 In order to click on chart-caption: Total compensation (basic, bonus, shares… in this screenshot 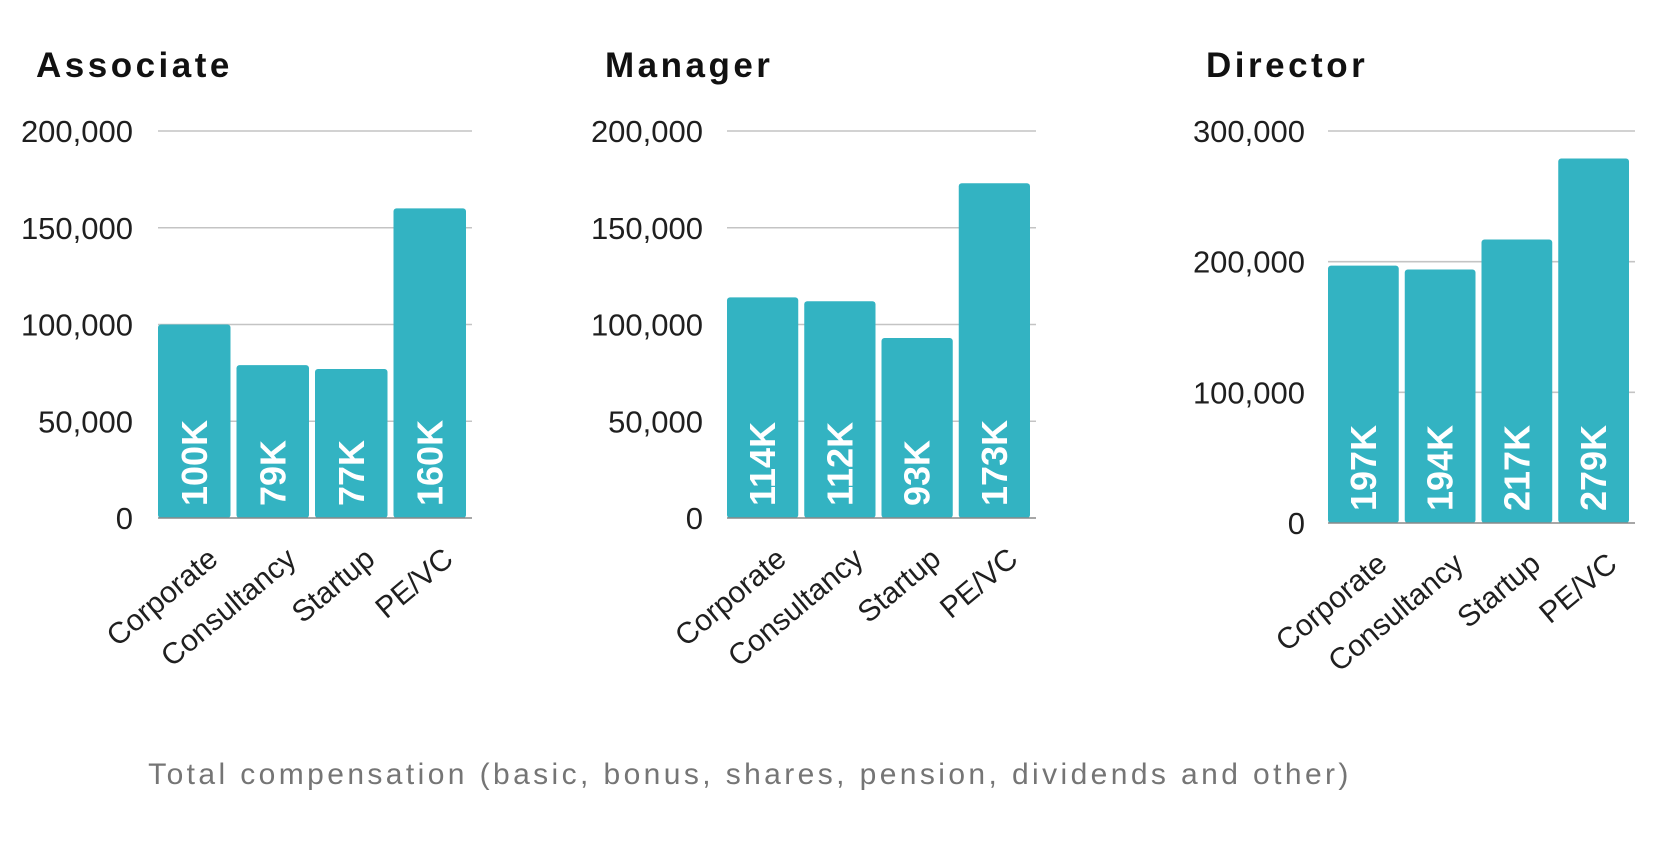, I will do `click(750, 774)`.